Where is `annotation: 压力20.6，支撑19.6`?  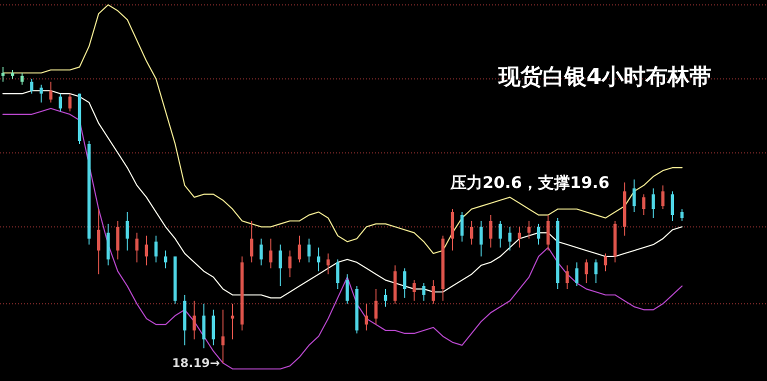
annotation: 压力20.6，支撑19.6 is located at coordinates (530, 182).